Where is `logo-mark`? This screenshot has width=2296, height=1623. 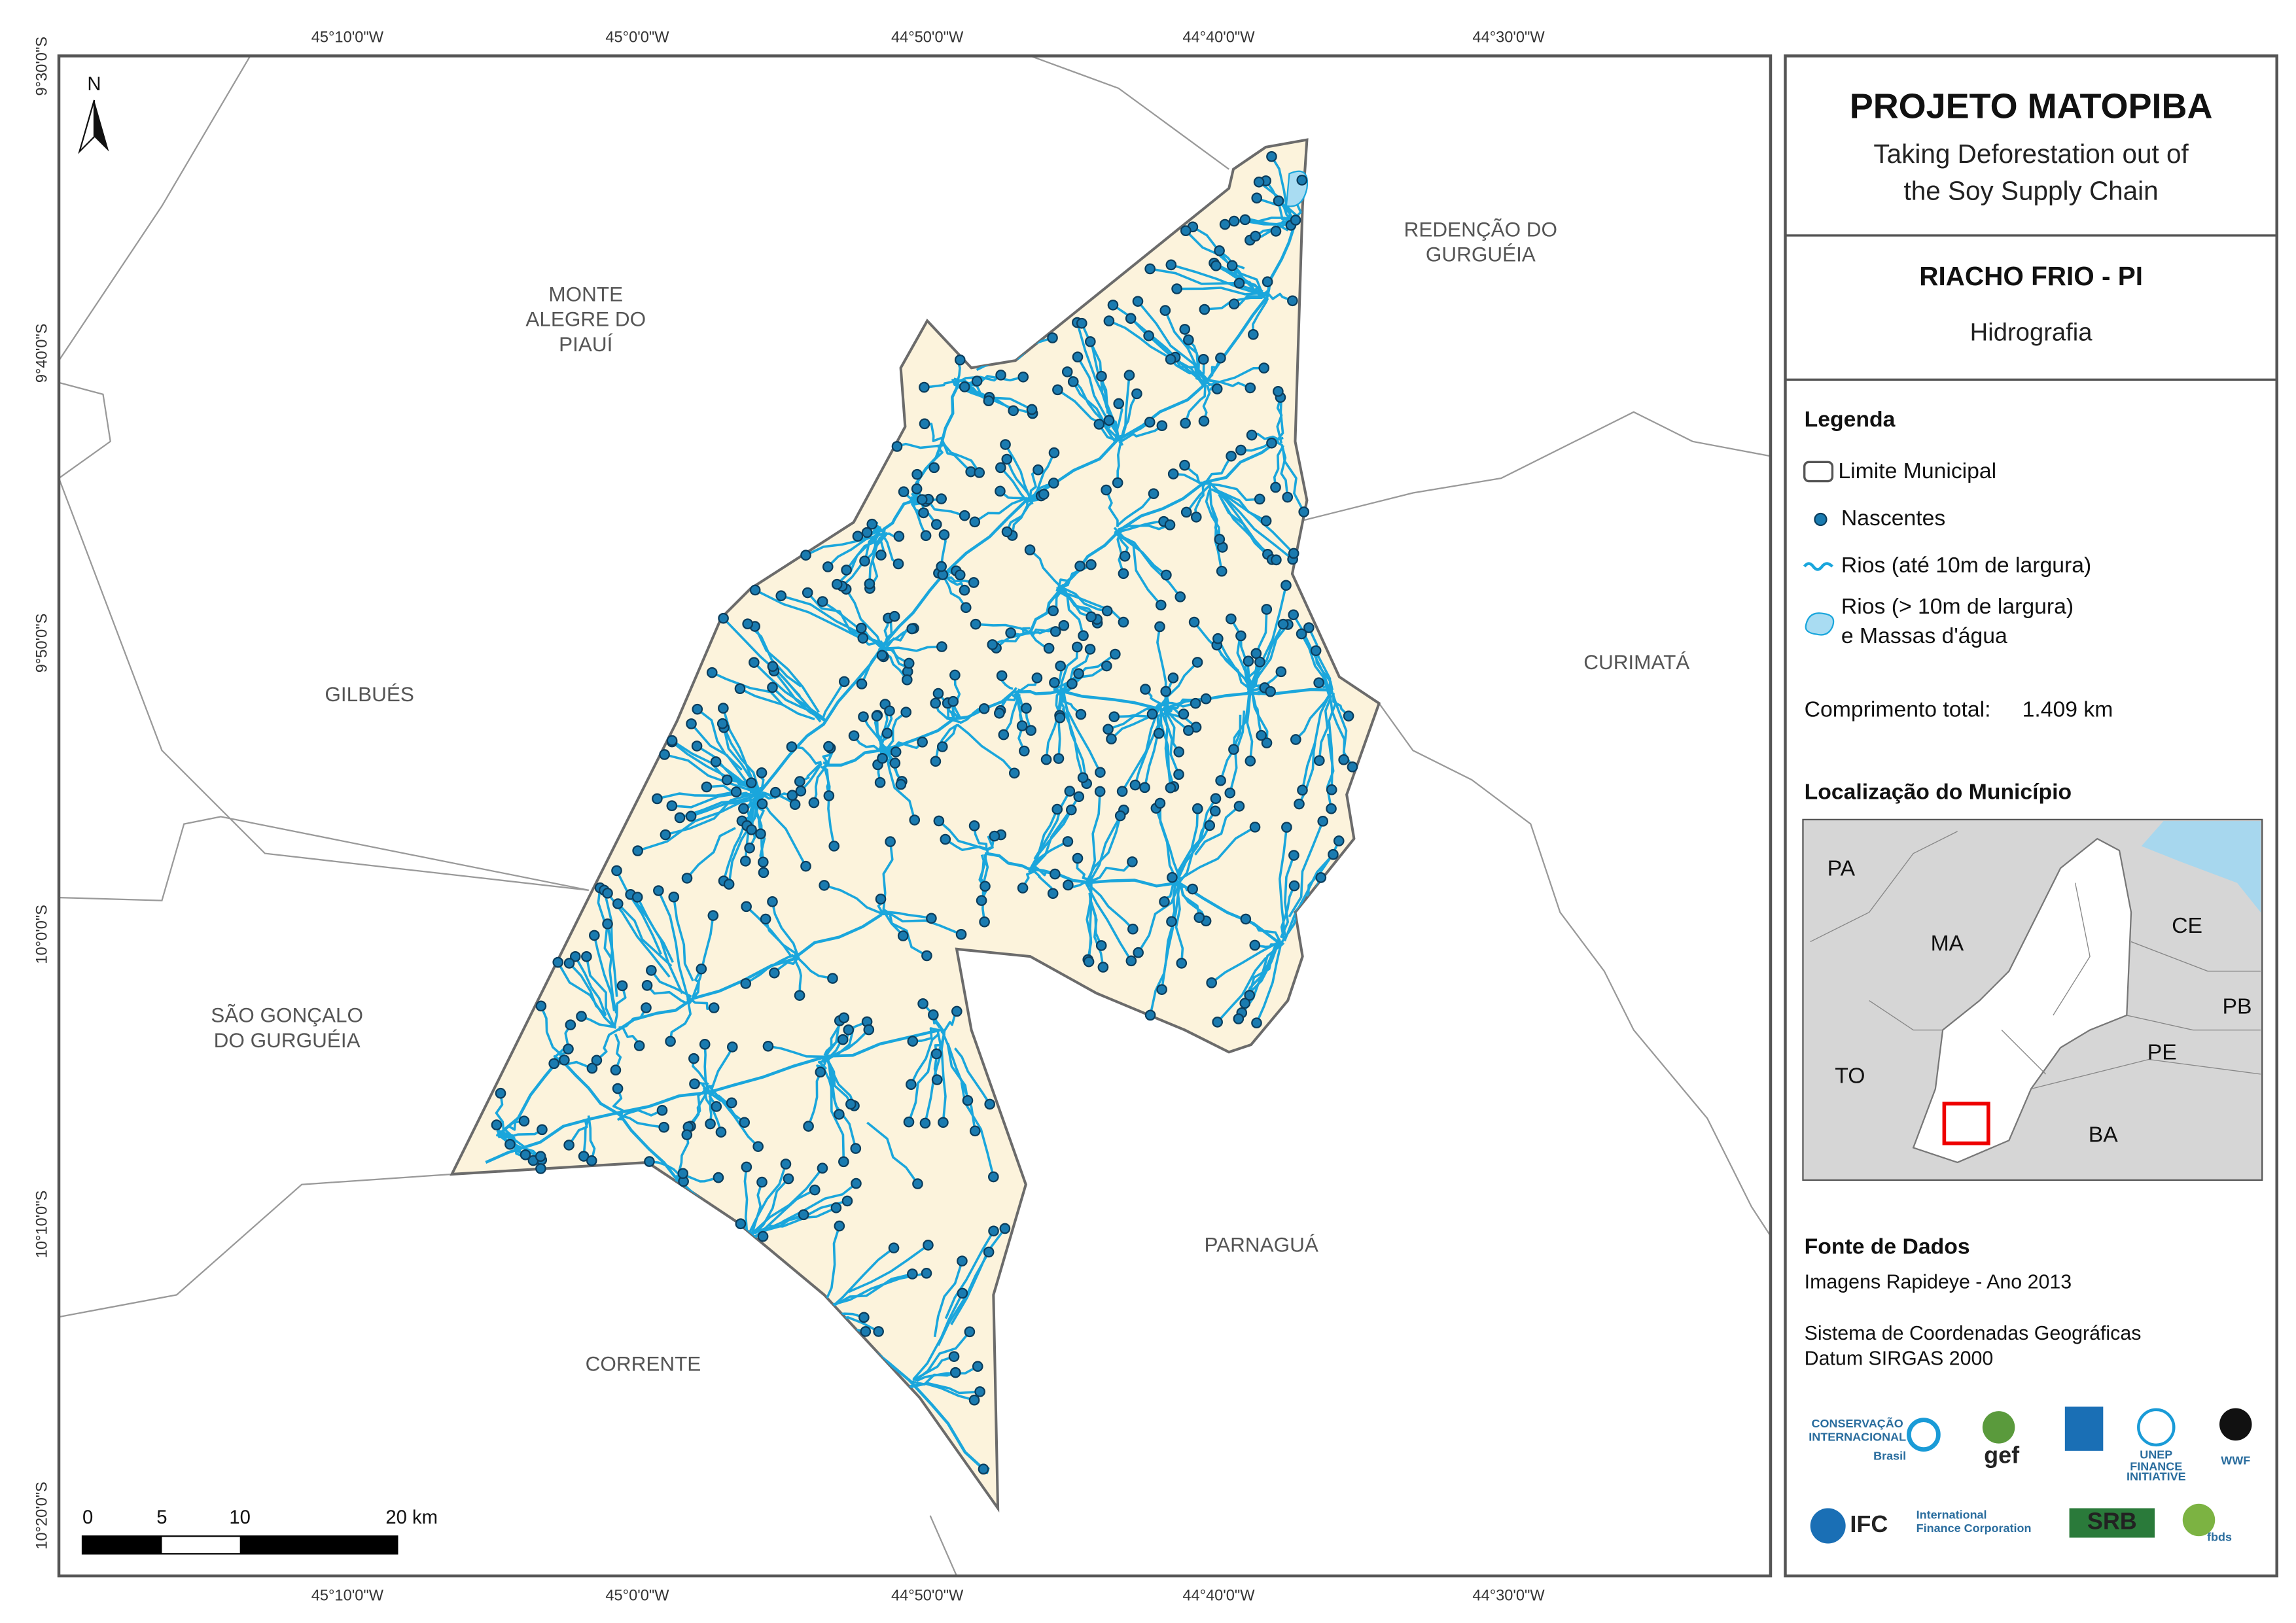
logo-mark is located at coordinates (2156, 1428).